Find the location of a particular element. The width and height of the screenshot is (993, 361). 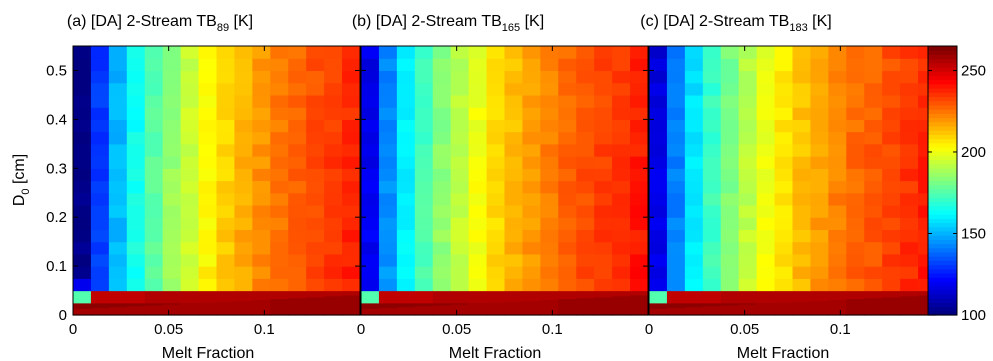

x-tick-label: 0.1 is located at coordinates (840, 329).